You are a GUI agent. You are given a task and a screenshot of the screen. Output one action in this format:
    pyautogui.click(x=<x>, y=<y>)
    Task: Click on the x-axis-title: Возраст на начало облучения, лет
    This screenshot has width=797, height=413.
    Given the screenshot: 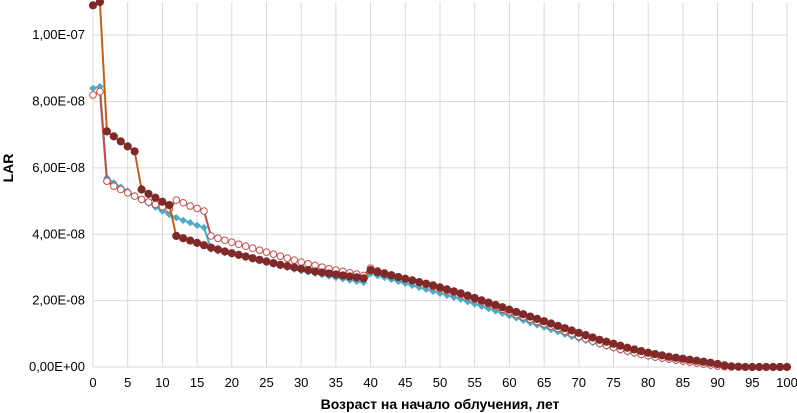 What is the action you would take?
    pyautogui.click(x=440, y=404)
    